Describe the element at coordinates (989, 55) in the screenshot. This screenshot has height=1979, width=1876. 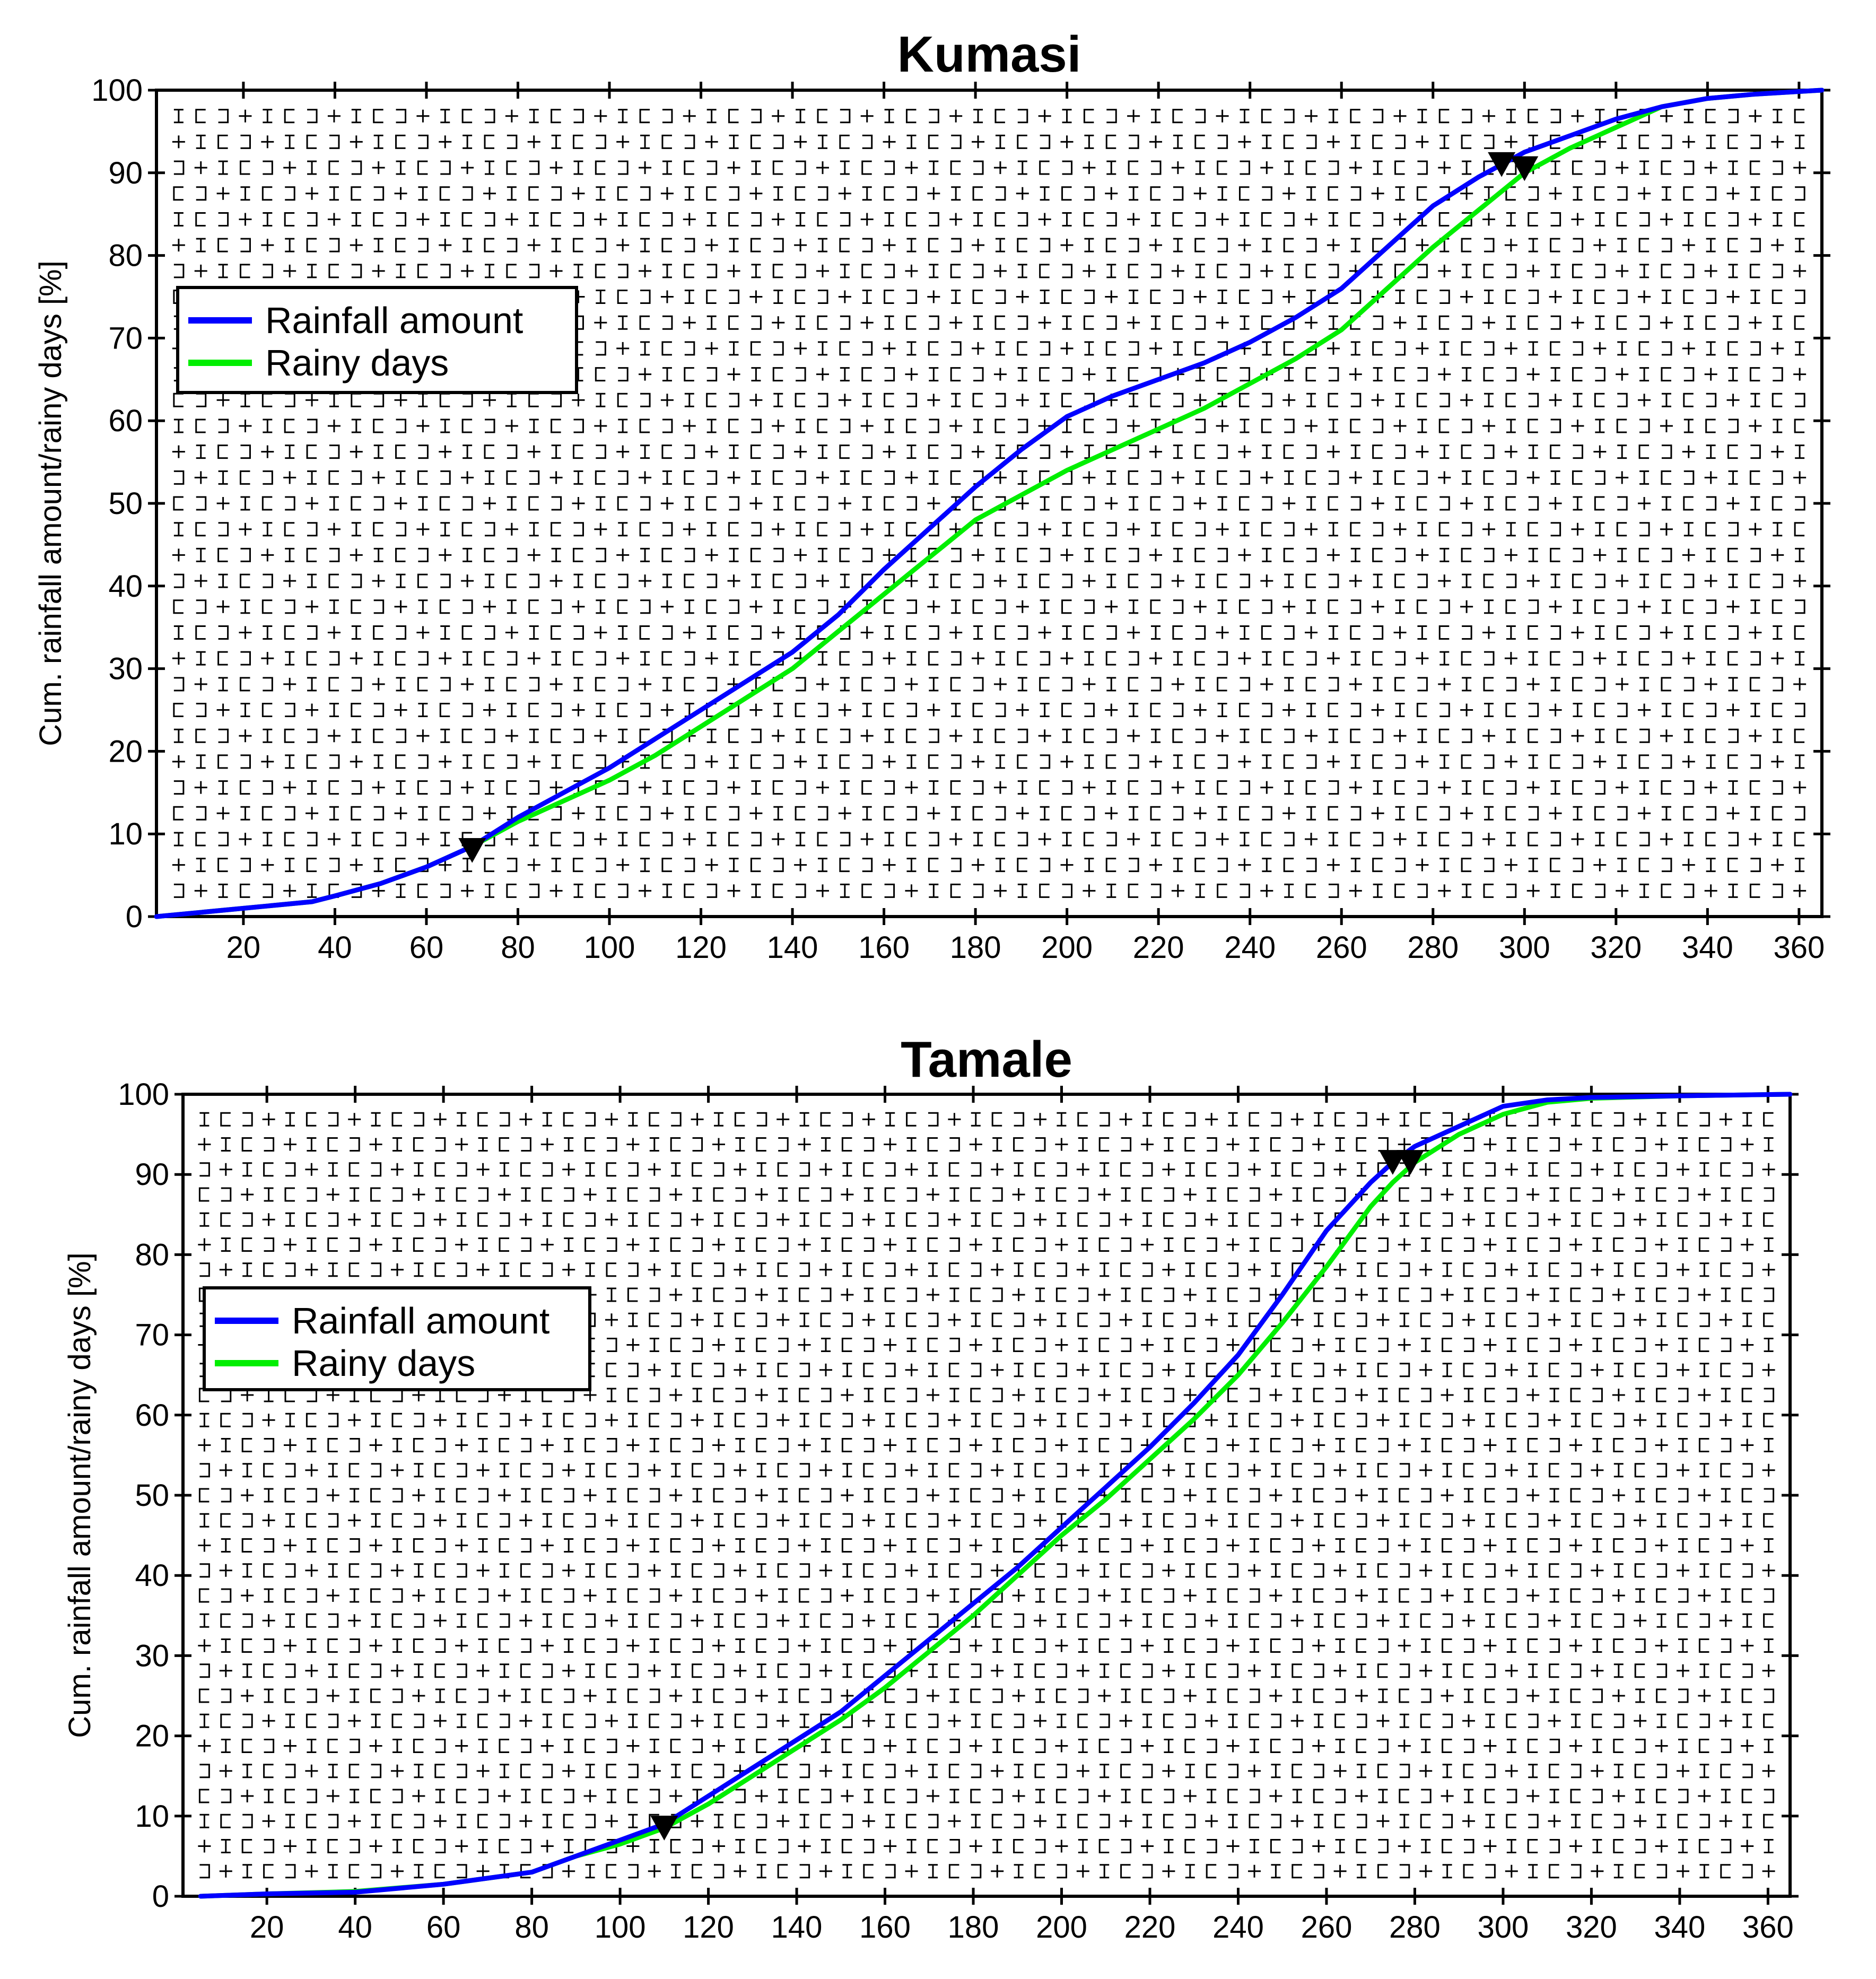
I see `chart-title: Kumasi` at that location.